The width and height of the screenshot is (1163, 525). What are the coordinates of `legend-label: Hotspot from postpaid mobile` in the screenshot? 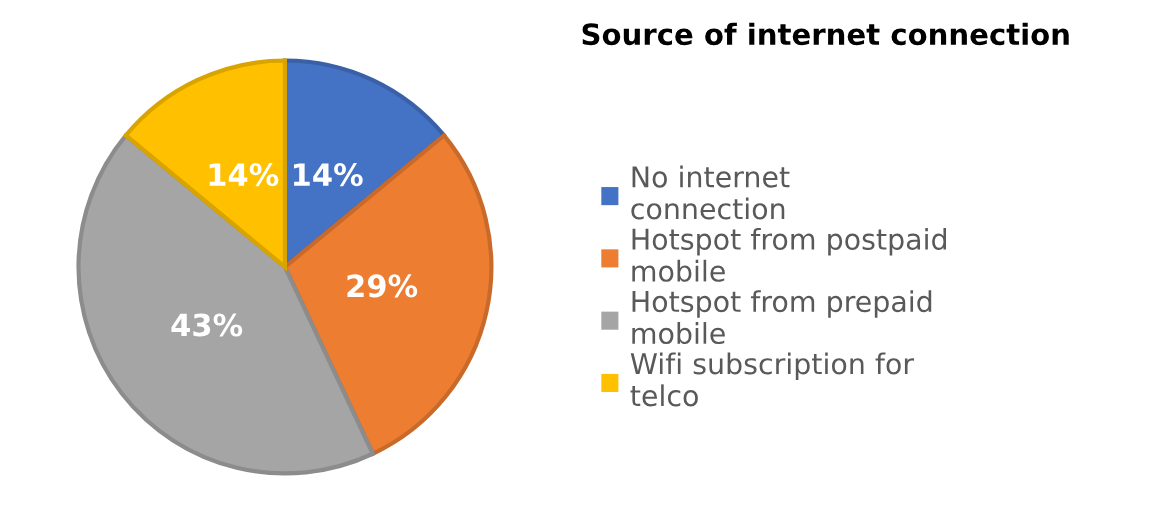 It's located at (789, 254).